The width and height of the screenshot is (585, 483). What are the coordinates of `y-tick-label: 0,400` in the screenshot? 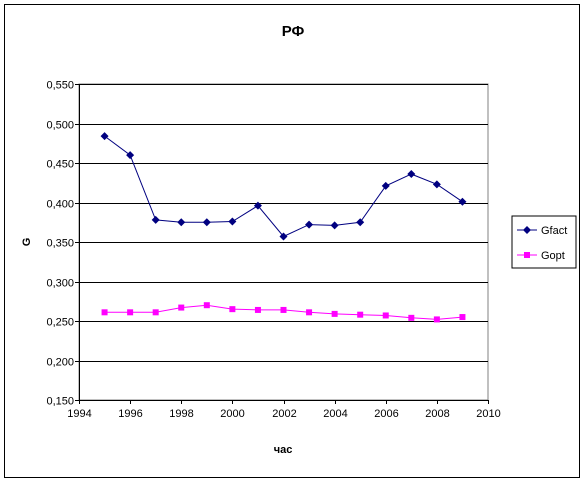 It's located at (60, 205).